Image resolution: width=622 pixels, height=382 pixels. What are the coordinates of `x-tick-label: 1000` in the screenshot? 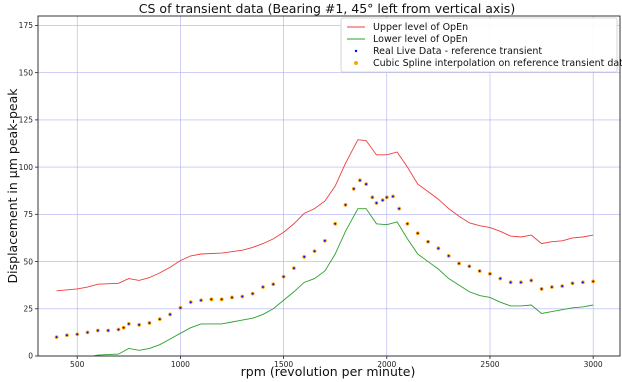 It's located at (180, 364).